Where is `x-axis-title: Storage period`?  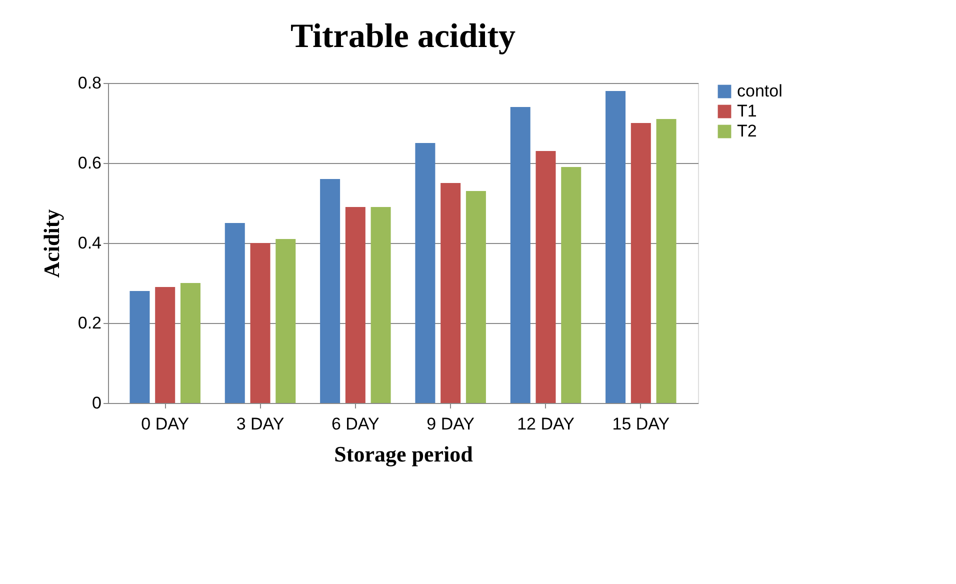 x-axis-title: Storage period is located at coordinates (403, 454).